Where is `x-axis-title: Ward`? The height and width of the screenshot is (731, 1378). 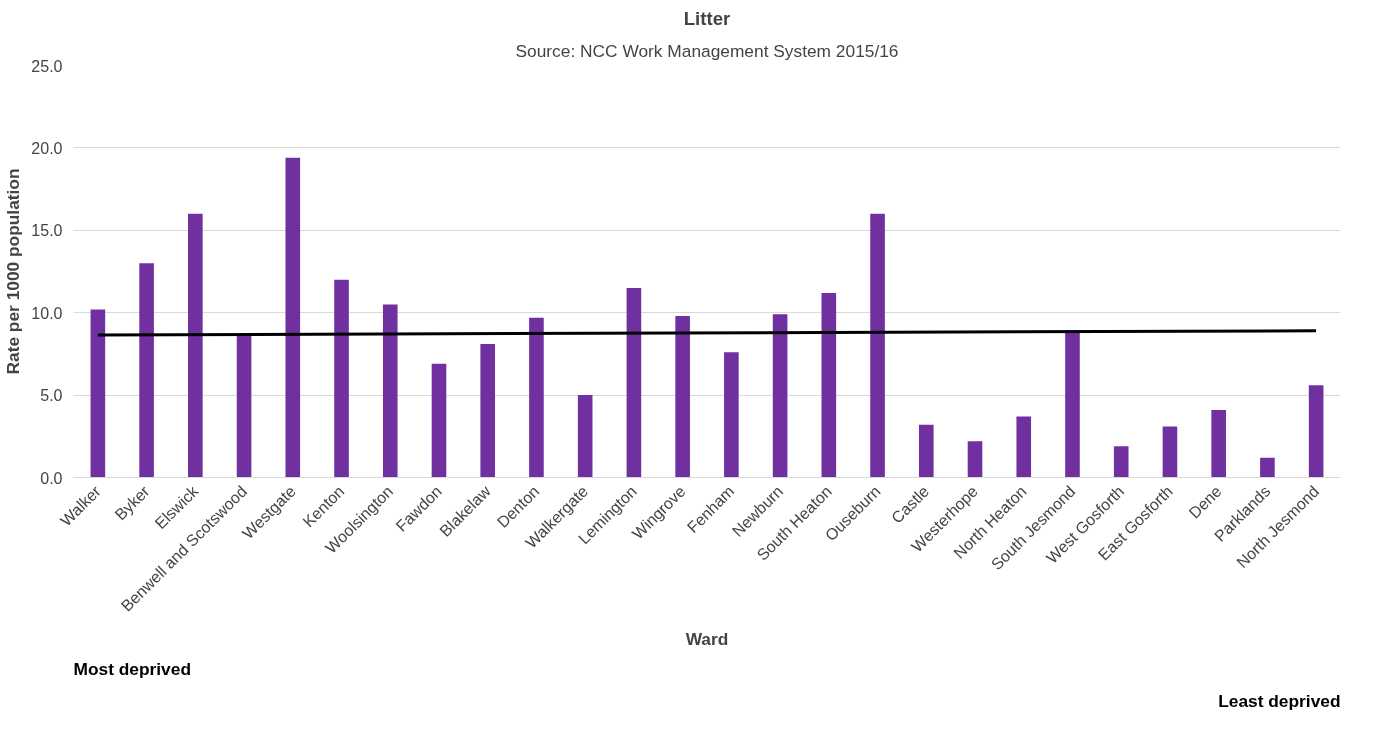 x-axis-title: Ward is located at coordinates (707, 638).